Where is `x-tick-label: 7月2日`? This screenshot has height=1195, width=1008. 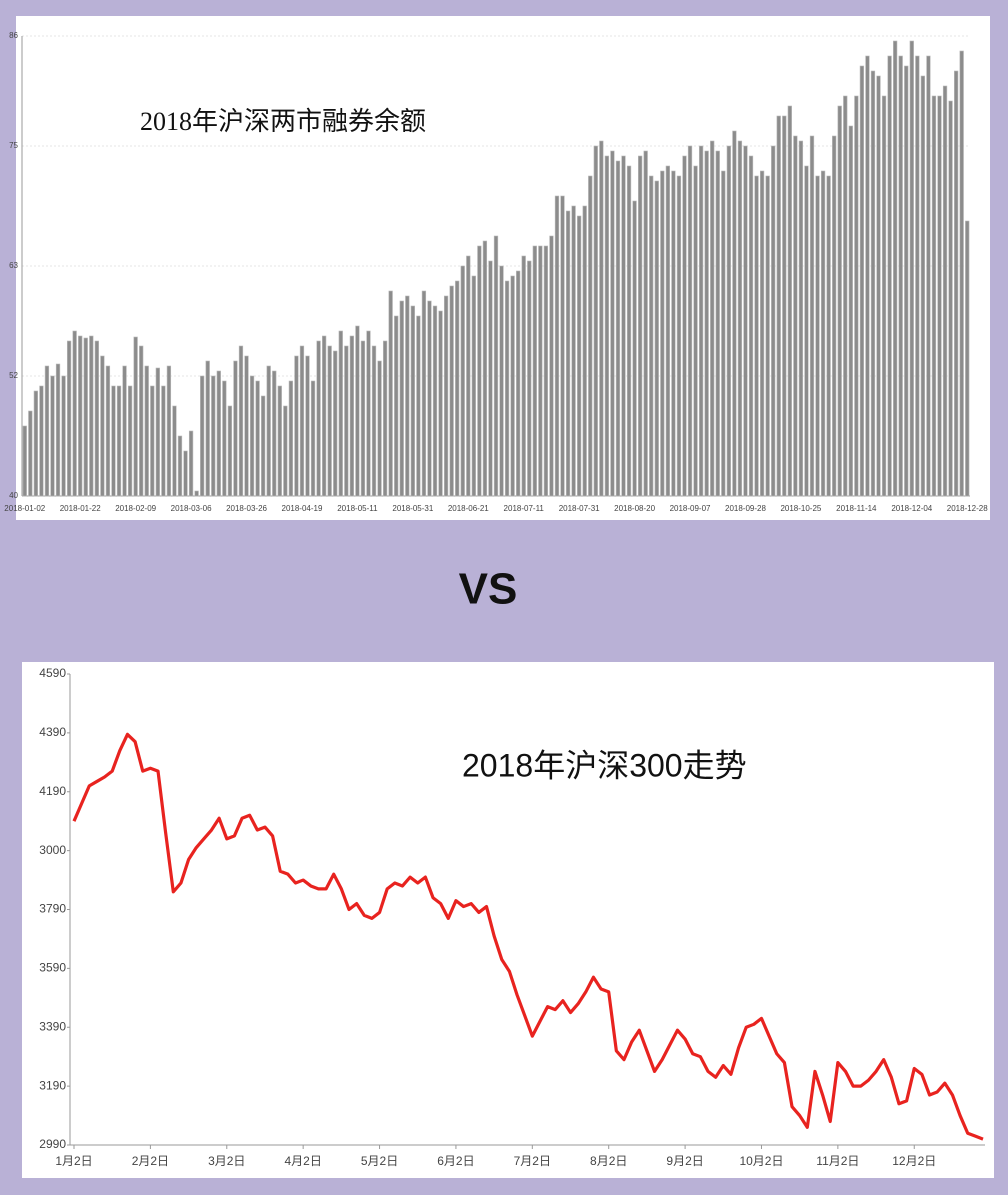 x-tick-label: 7月2日 is located at coordinates (532, 1161).